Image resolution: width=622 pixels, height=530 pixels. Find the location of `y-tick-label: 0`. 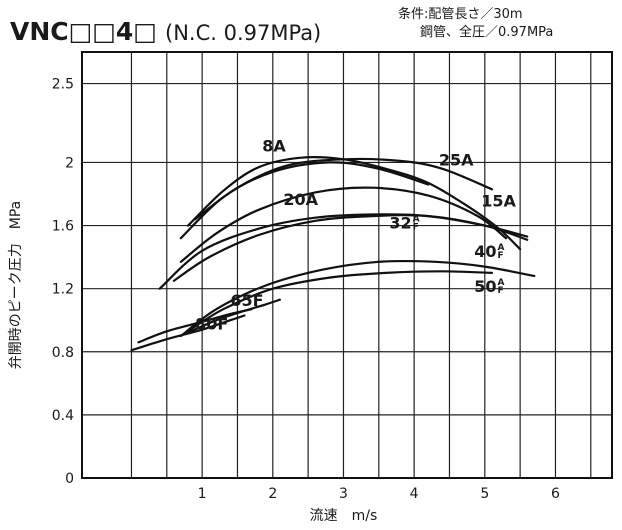

y-tick-label: 0 is located at coordinates (69, 479).